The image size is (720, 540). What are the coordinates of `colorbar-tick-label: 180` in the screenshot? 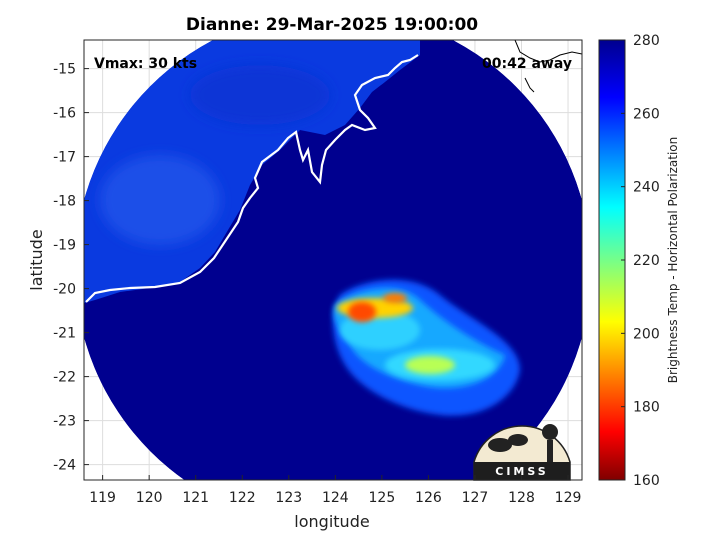 It's located at (646, 408).